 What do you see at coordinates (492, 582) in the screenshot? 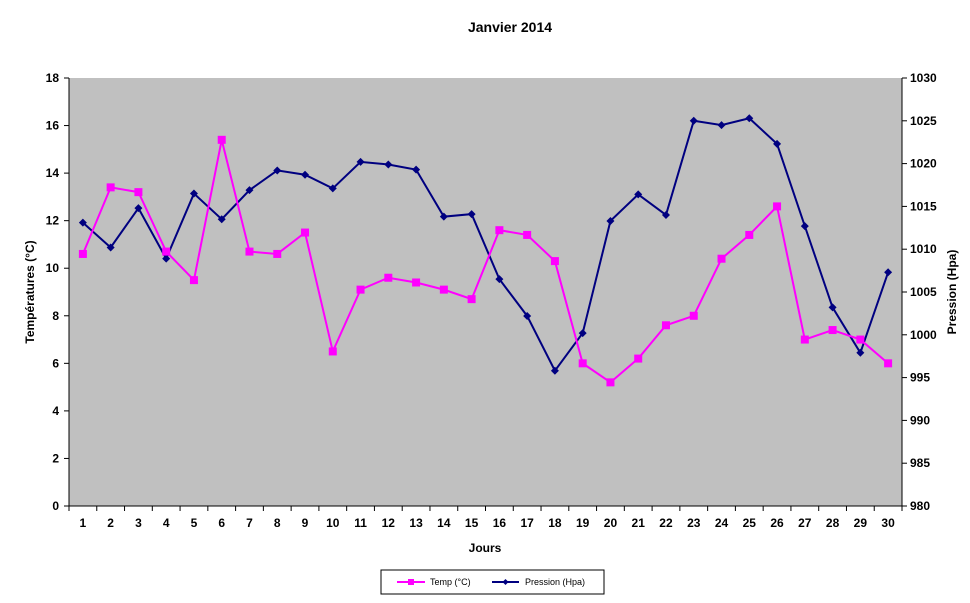
I see `legend: Temp (°C) Pression (Hpa)` at bounding box center [492, 582].